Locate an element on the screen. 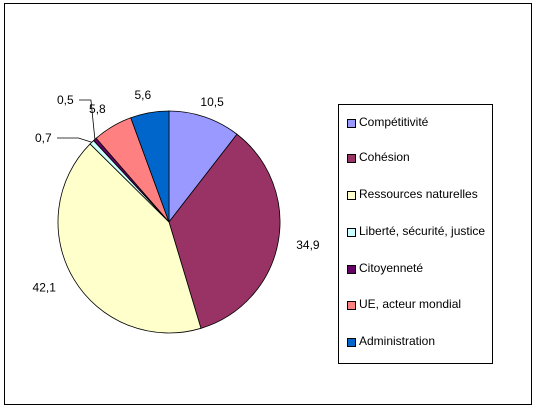 This screenshot has height=412, width=538. data-label-3: 0,7 is located at coordinates (43, 138).